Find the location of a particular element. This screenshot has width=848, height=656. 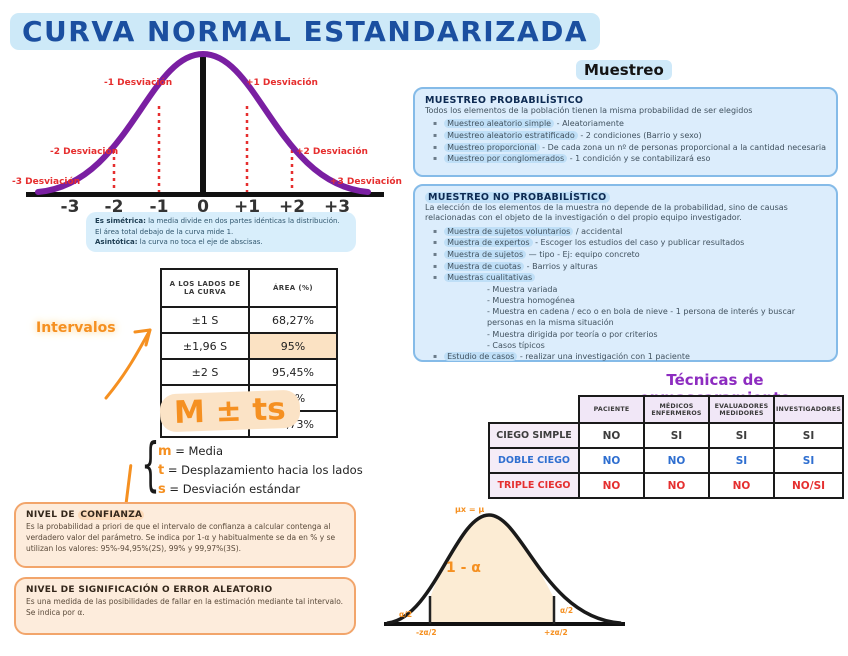

legend-symbol: t is located at coordinates (169, 470).